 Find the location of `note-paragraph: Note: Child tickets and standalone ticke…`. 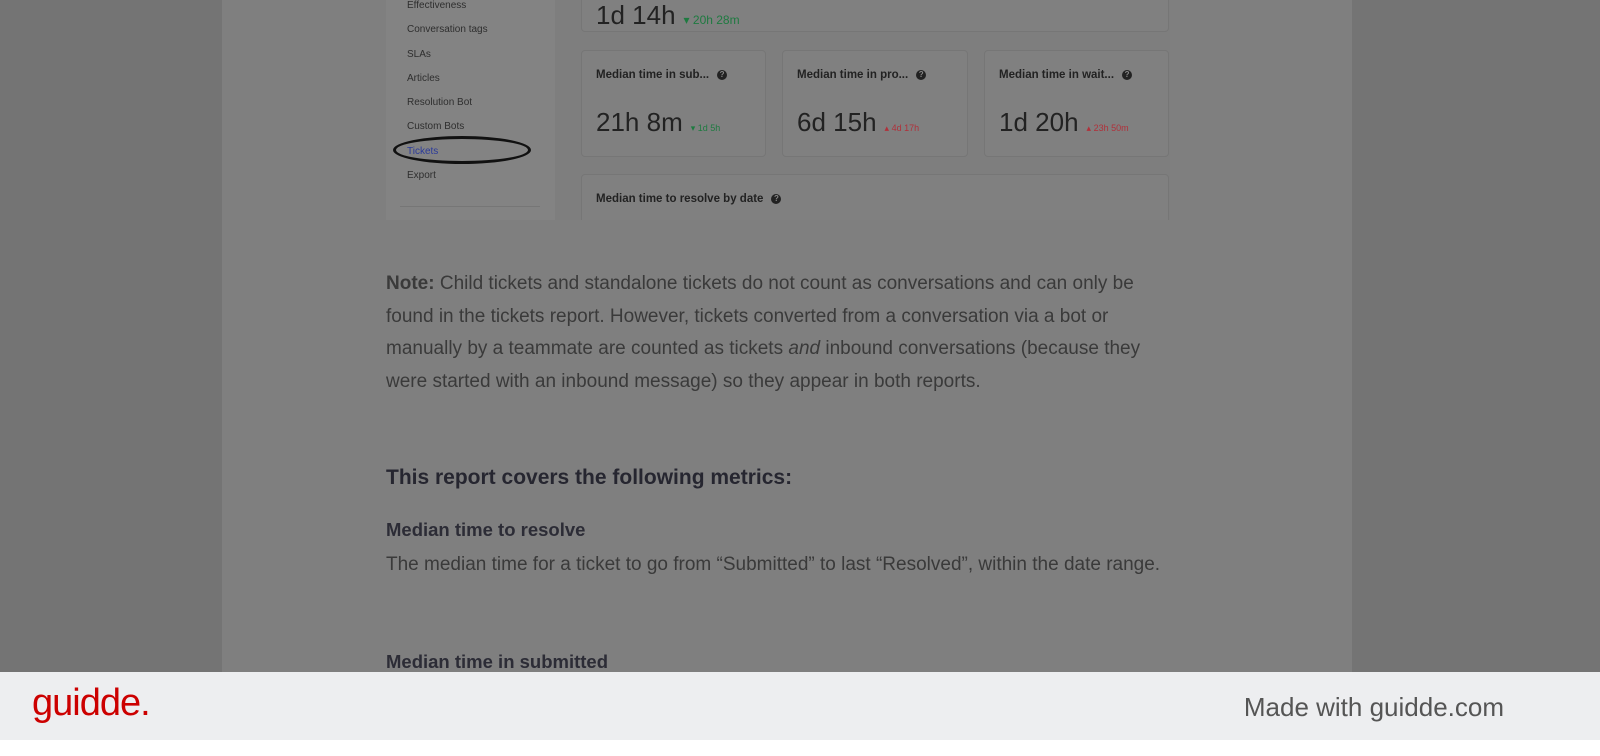

note-paragraph: Note: Child tickets and standalone ticke… is located at coordinates (763, 332).